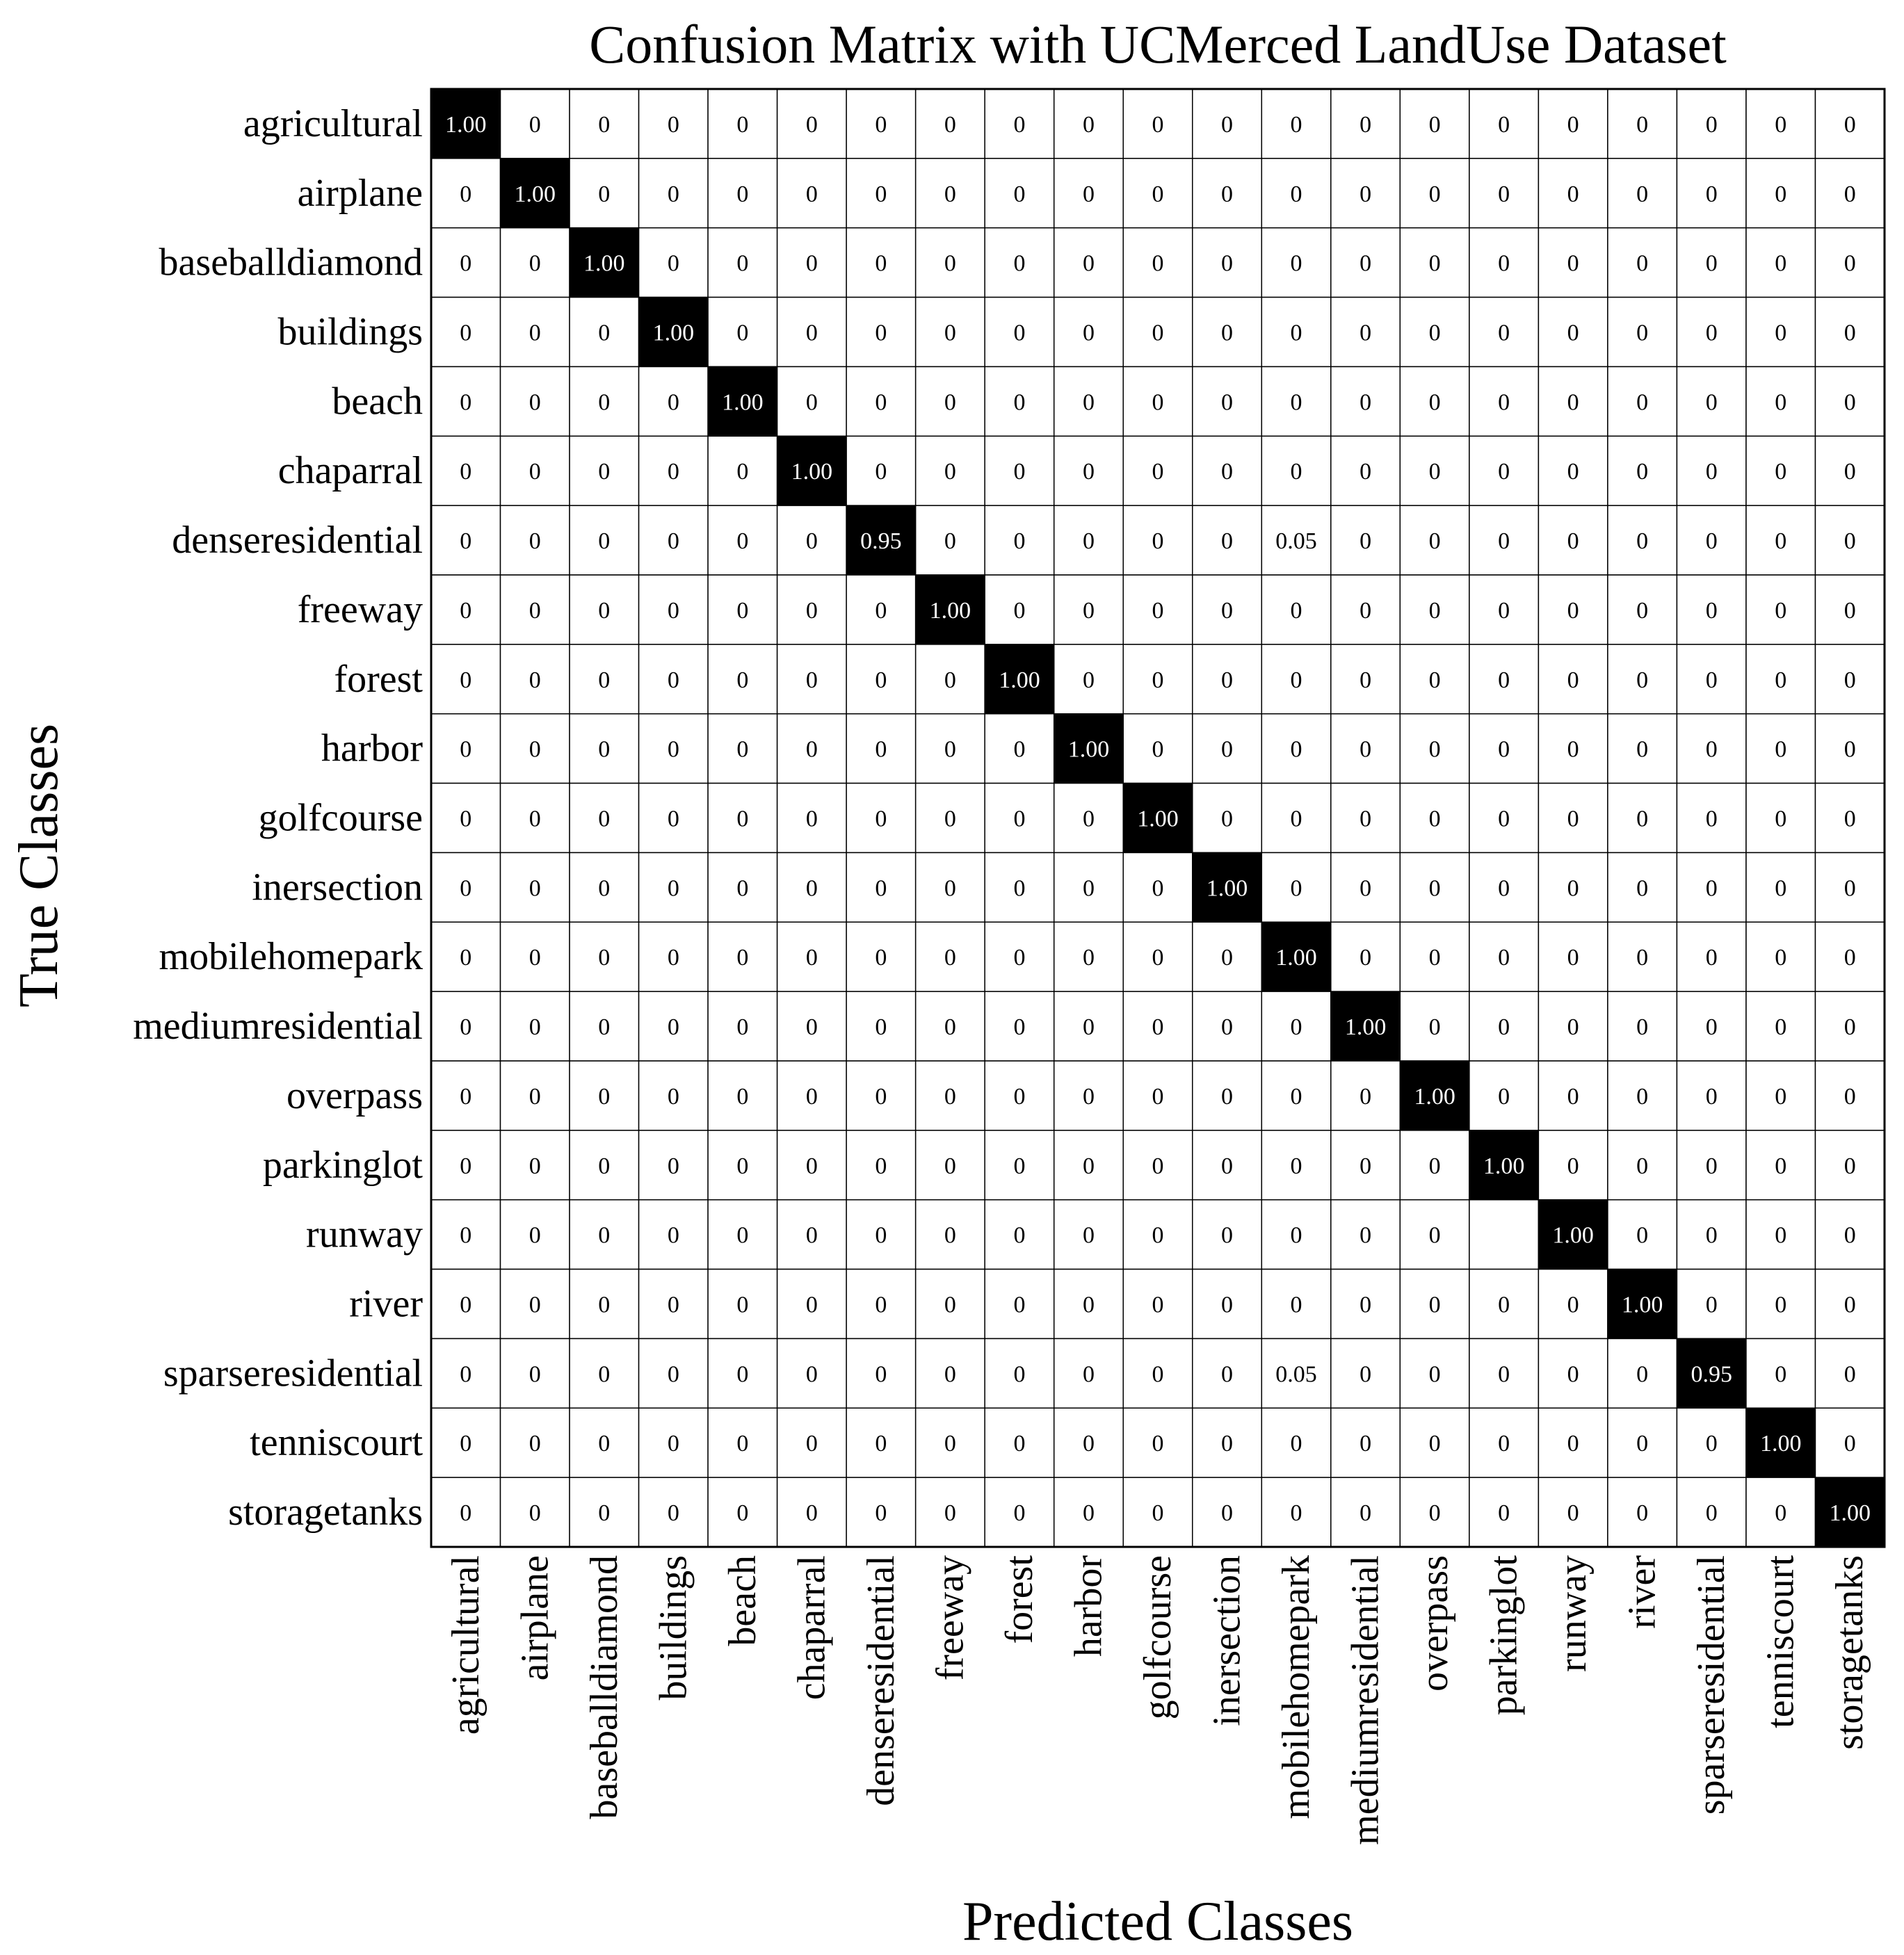 Image resolution: width=1904 pixels, height=1955 pixels. What do you see at coordinates (1296, 541) in the screenshot?
I see `cell-value: 0.05` at bounding box center [1296, 541].